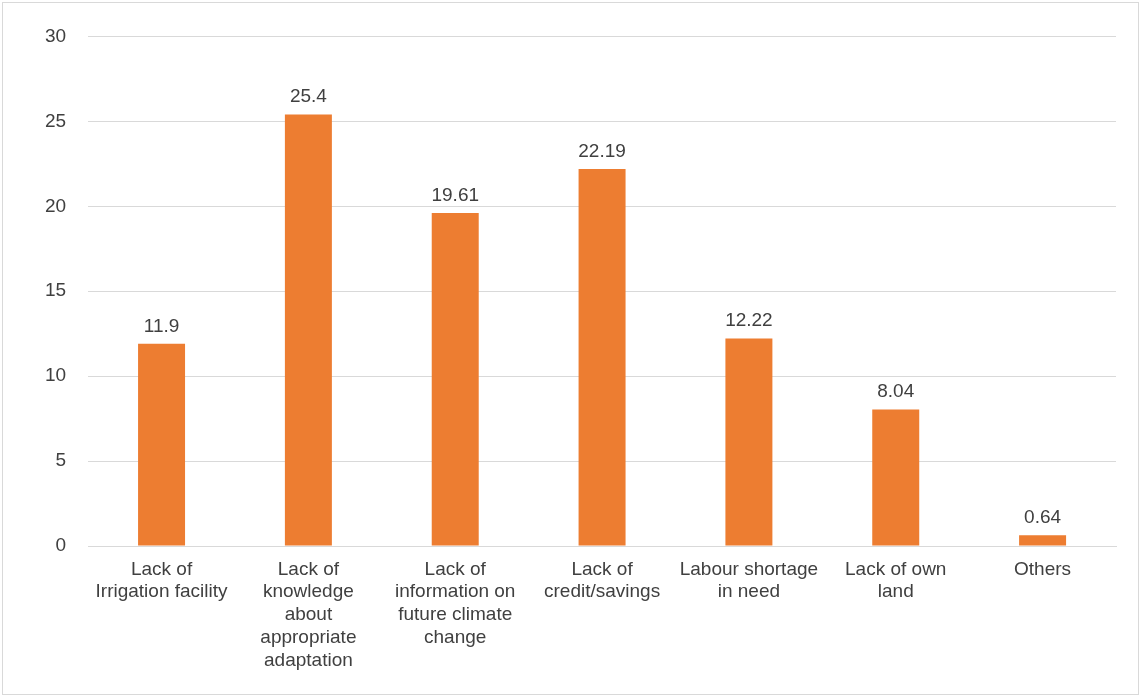 This screenshot has width=1141, height=697. Describe the element at coordinates (602, 150) in the screenshot. I see `data-label: 22.19` at that location.